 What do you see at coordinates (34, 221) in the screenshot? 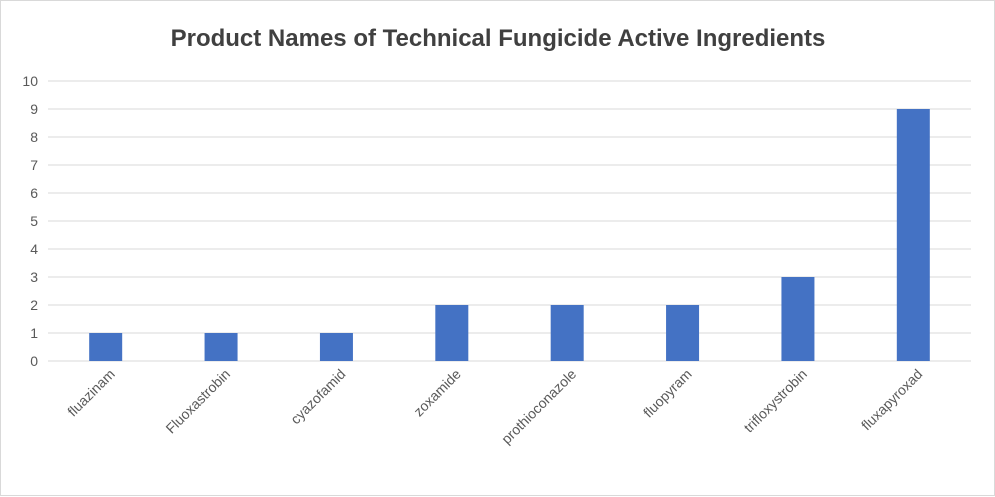
I see `y-tick-label: 5` at bounding box center [34, 221].